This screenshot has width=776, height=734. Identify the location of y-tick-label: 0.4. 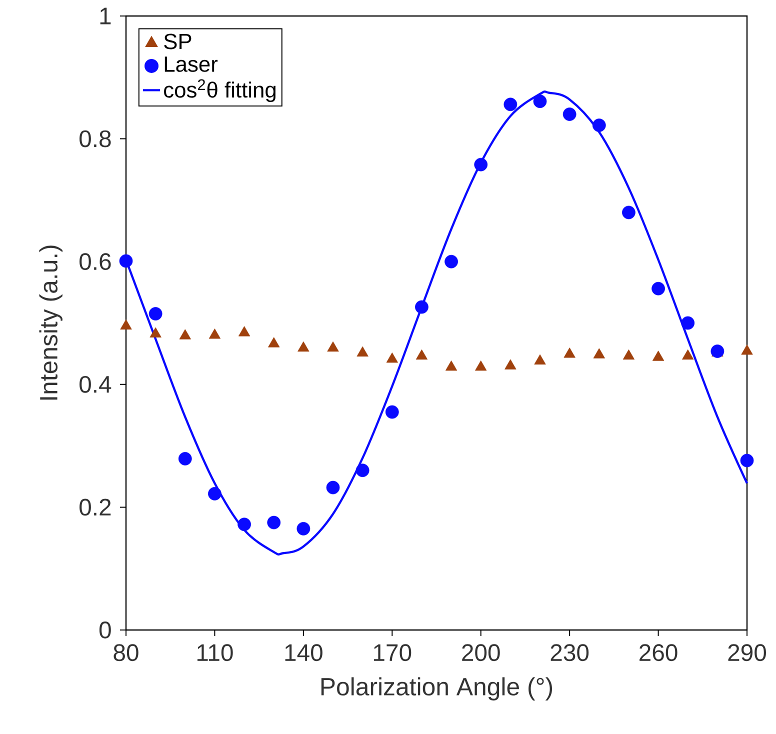
(96, 384).